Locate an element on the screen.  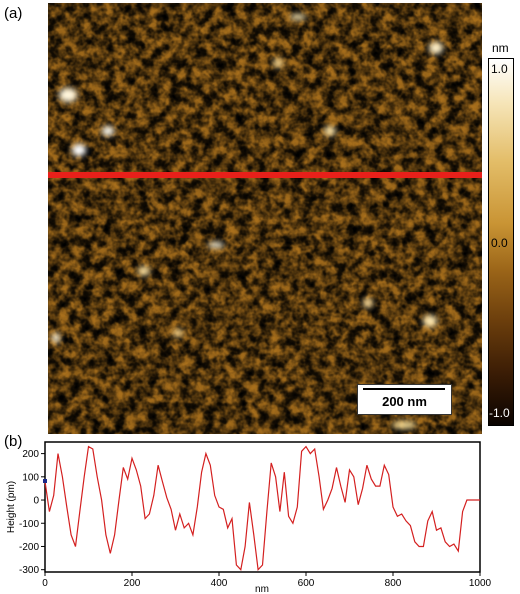
x-axis: 0 200 400 600 800 1000 is located at coordinates (267, 580).